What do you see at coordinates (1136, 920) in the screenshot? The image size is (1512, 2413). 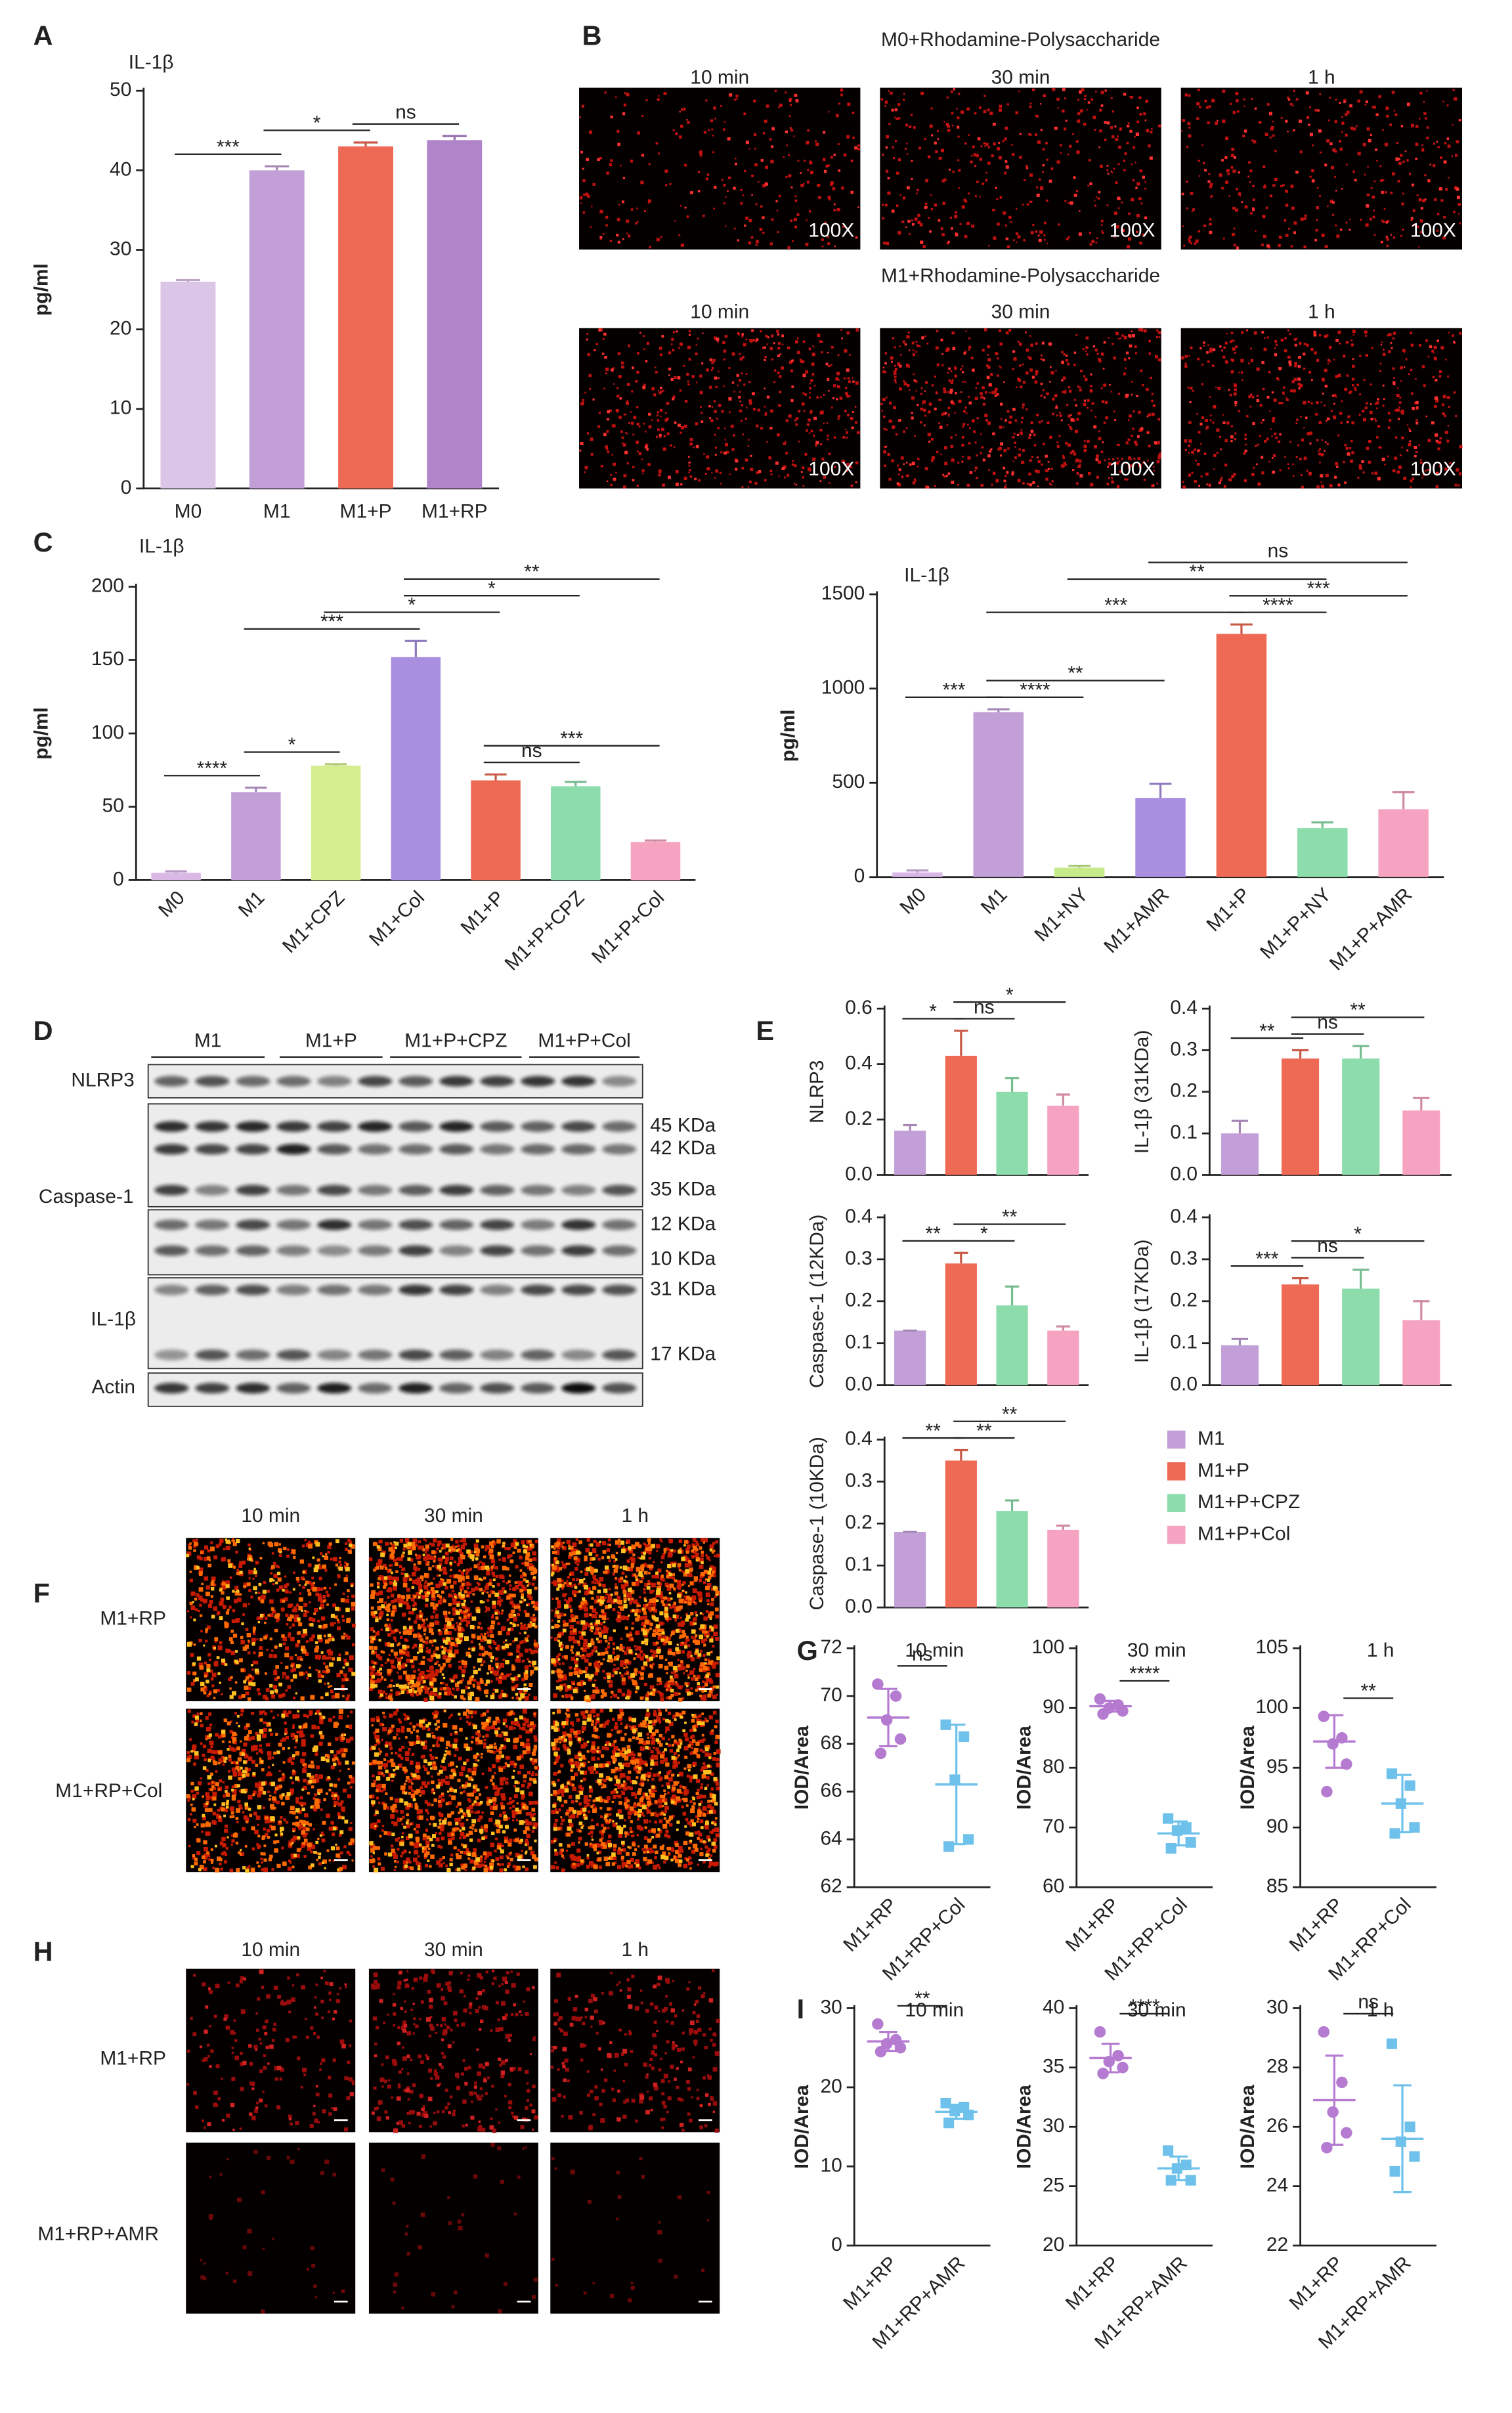 I see `x-tick-label: M1+AMR` at bounding box center [1136, 920].